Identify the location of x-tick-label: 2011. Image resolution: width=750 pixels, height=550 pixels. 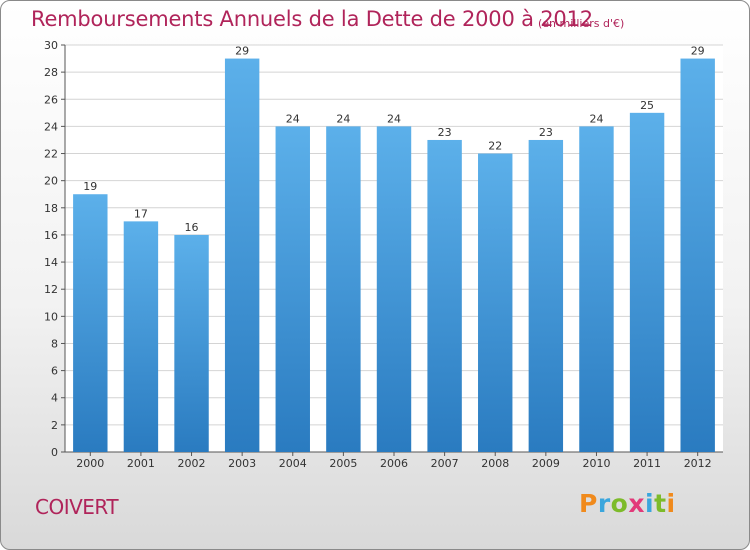
(647, 463).